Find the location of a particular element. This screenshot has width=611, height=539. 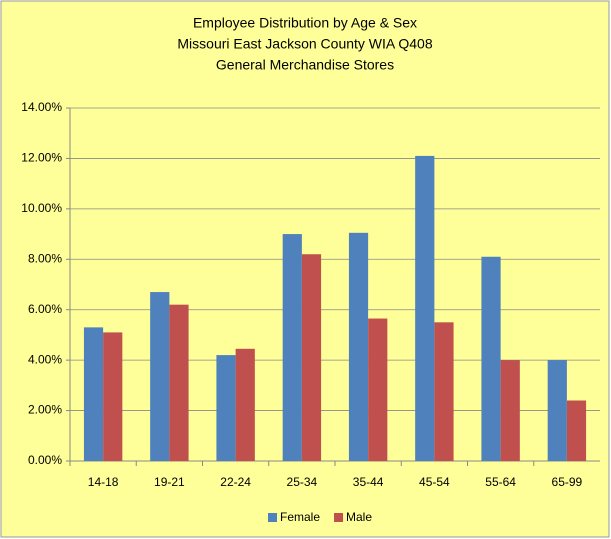

y-tick-label: 2.00% is located at coordinates (45, 410).